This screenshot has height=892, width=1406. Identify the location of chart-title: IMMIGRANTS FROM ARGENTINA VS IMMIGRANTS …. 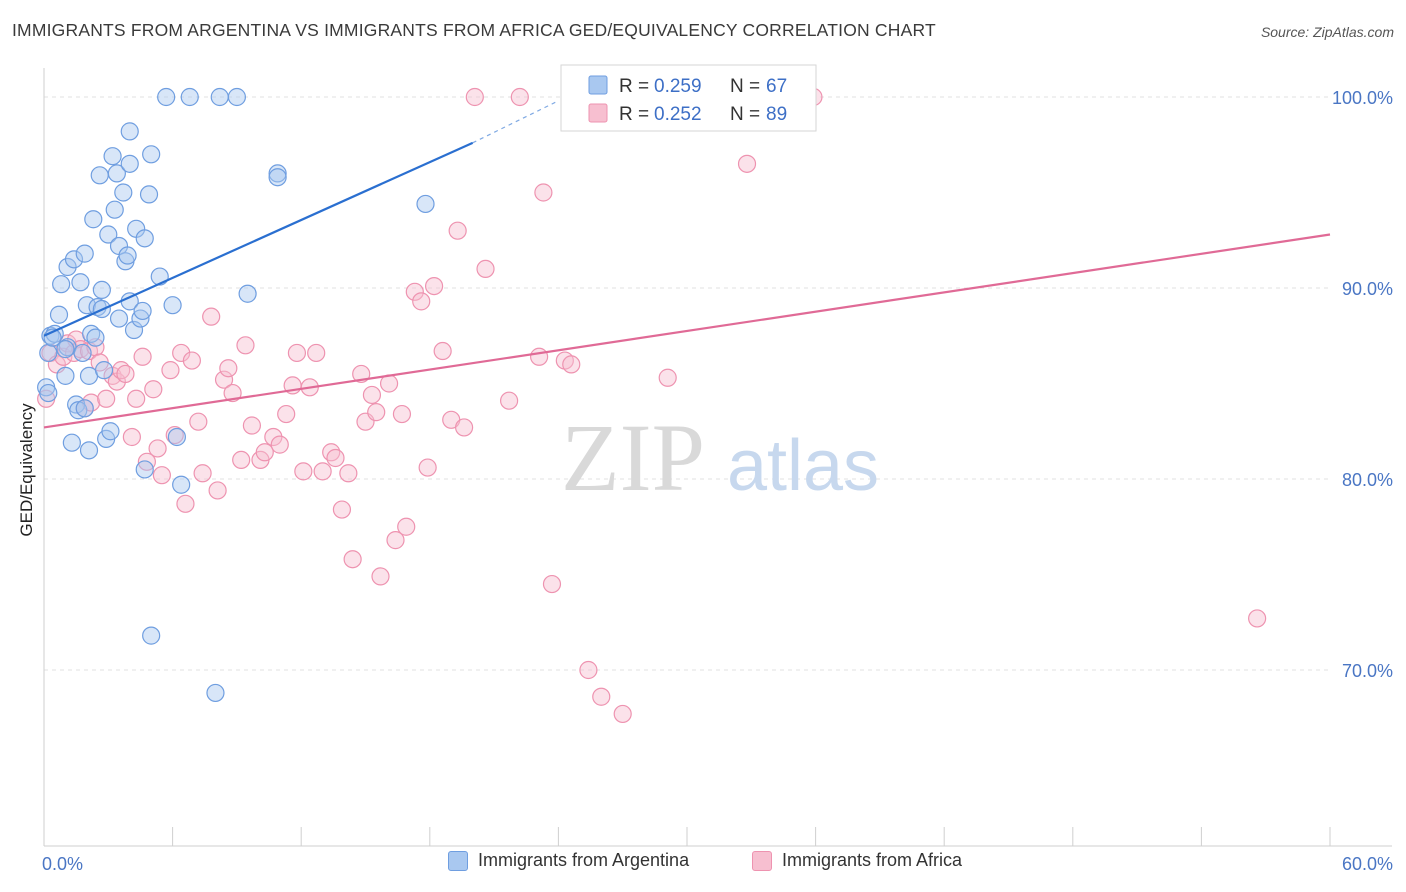
(474, 30).